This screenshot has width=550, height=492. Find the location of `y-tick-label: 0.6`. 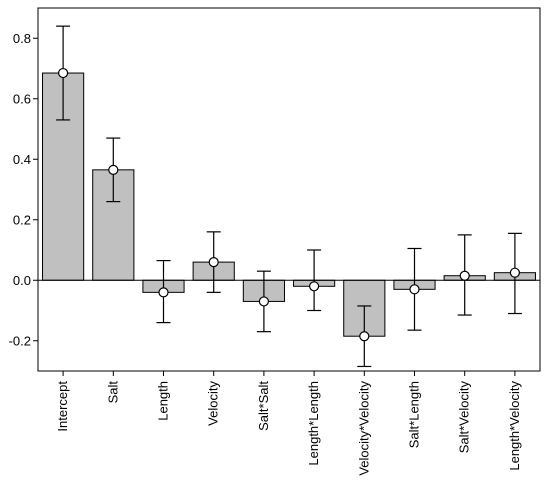

y-tick-label: 0.6 is located at coordinates (22, 98).